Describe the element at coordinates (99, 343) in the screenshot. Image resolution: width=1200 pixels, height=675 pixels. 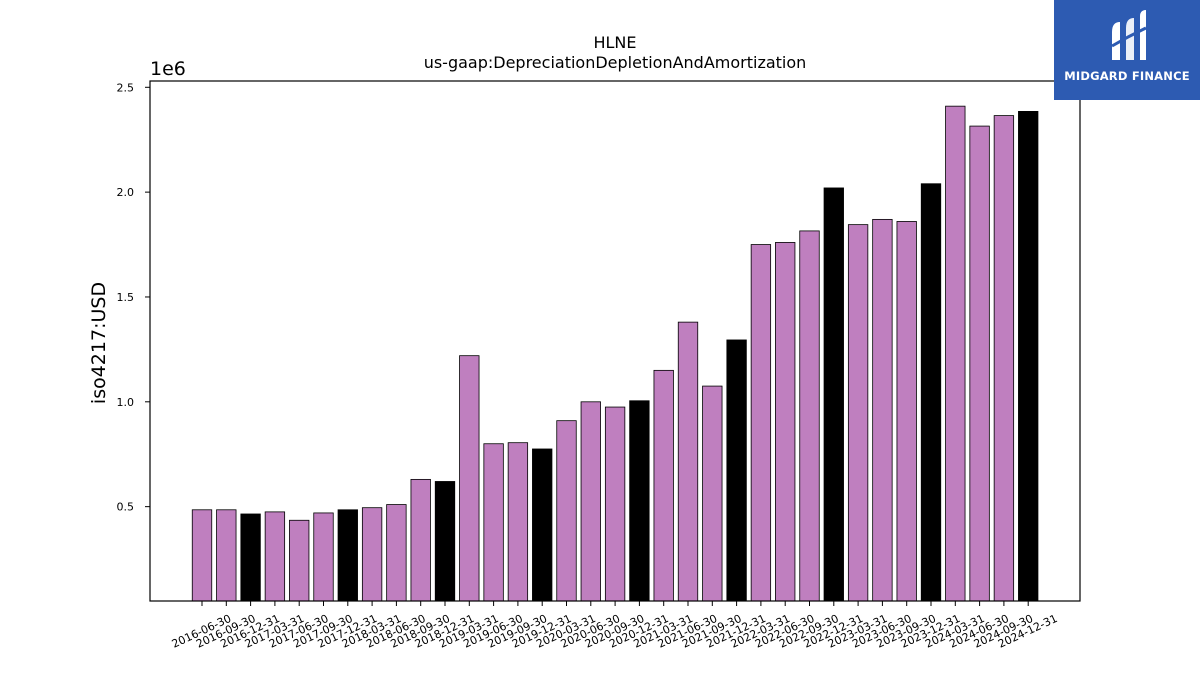
I see `y-axis-label: iso4217:USD` at that location.